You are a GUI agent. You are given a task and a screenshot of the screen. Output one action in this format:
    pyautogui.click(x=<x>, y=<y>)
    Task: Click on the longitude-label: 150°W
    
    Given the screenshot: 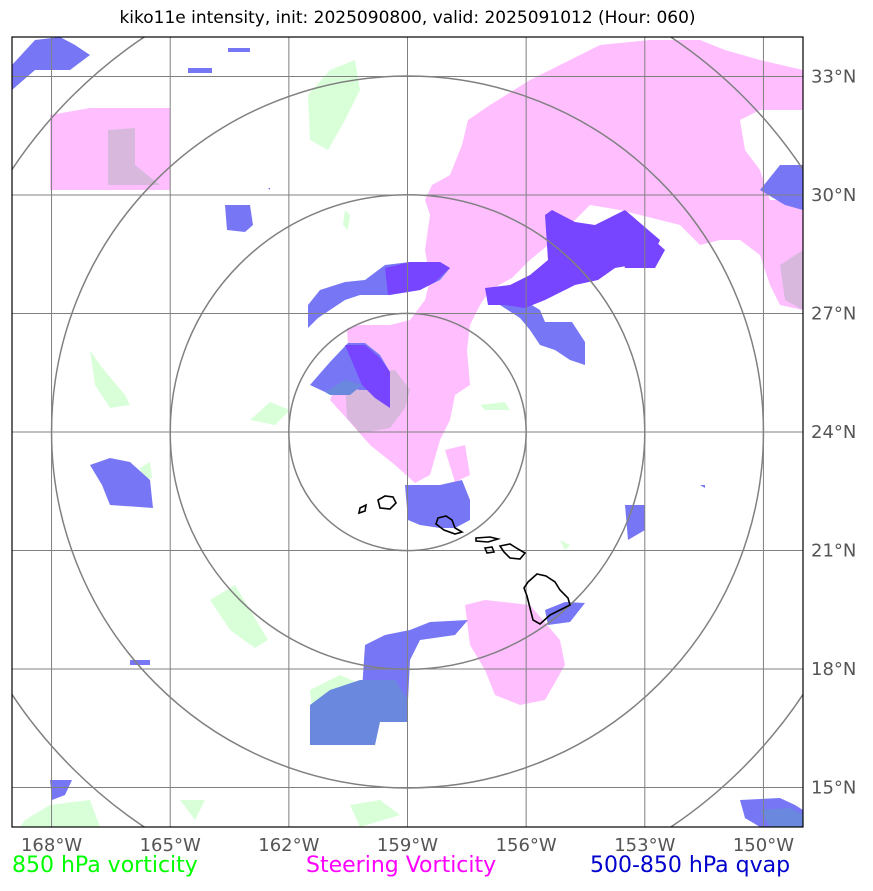 What is the action you would take?
    pyautogui.click(x=763, y=845)
    